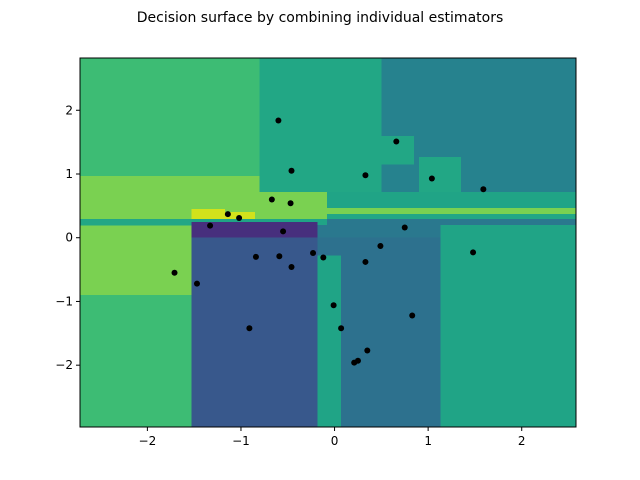  I want to click on y-tick-label: 1, so click(69, 174).